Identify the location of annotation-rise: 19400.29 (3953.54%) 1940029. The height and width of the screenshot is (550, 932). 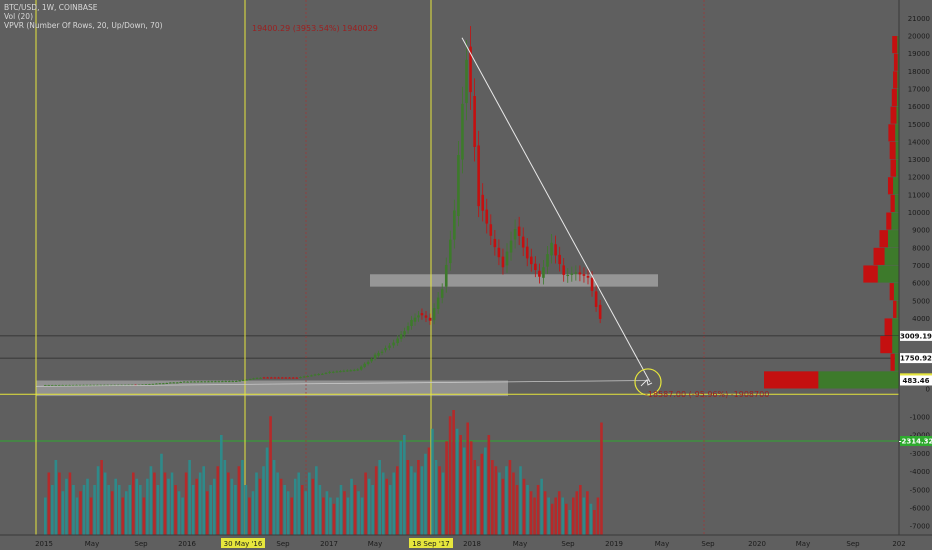
(315, 28).